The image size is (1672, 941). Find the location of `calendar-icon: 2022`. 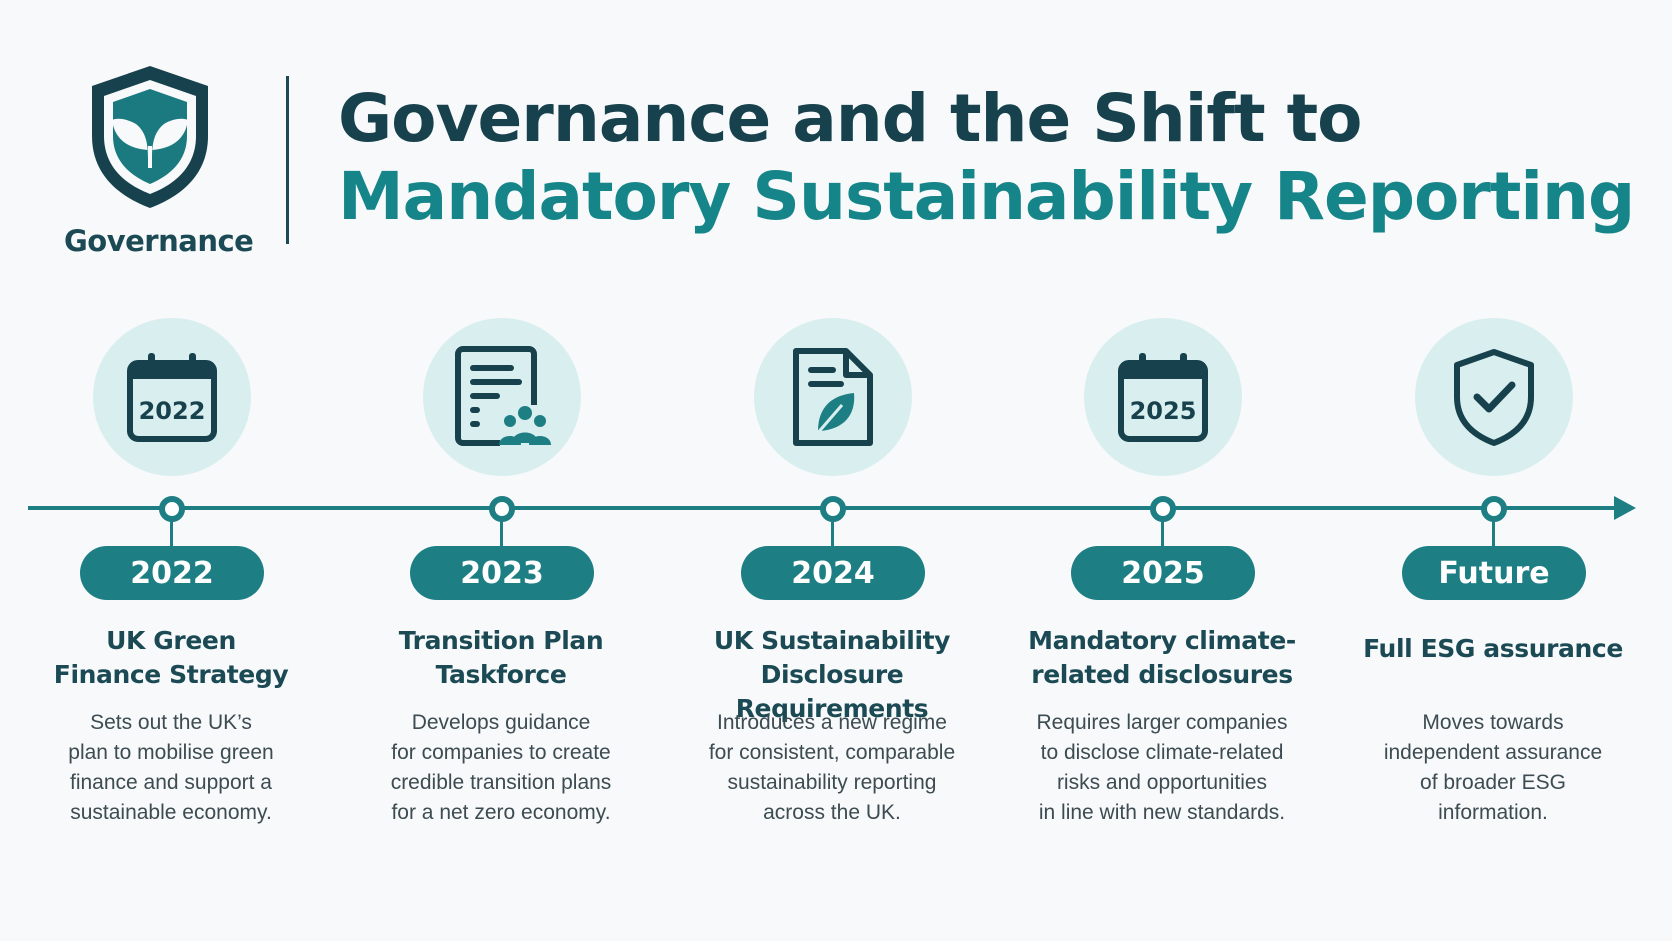

calendar-icon: 2022 is located at coordinates (172, 397).